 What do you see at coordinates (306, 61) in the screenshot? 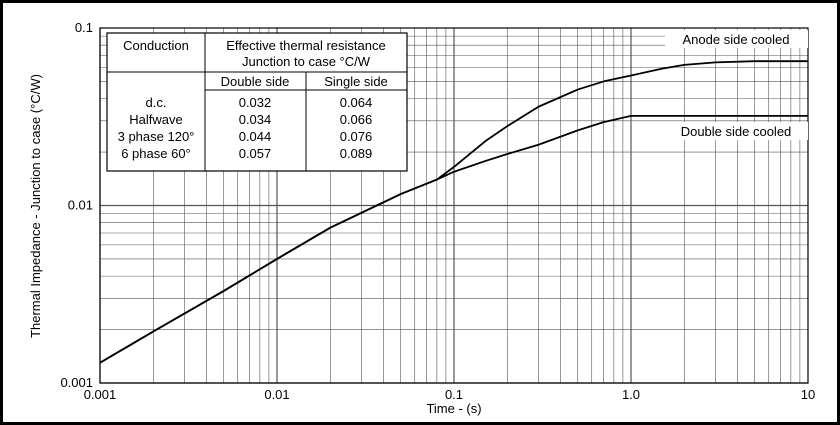
I see `table-header-junction: Junction to case °C/W` at bounding box center [306, 61].